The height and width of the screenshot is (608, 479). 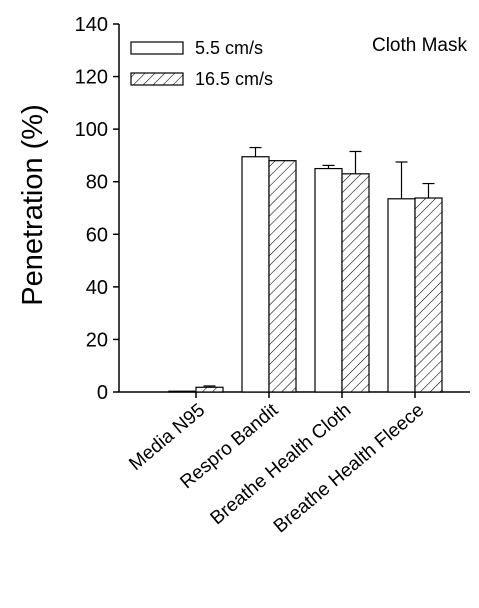 I want to click on x-tick-label: Breathe Health Cloth, so click(x=281, y=464).